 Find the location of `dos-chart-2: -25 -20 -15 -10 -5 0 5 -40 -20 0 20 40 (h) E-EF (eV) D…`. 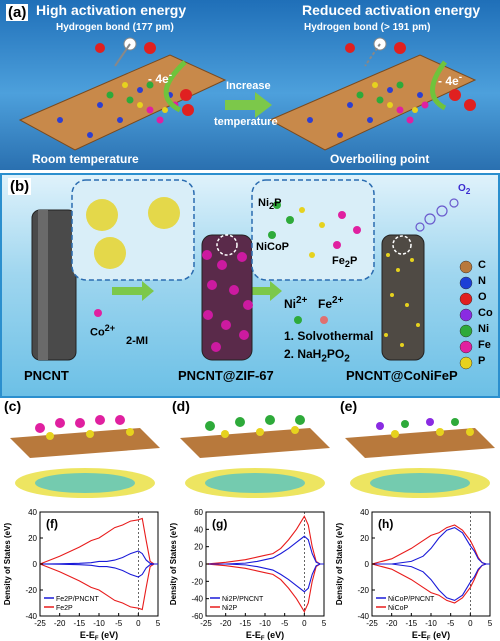

dos-chart-2: -25 -20 -15 -10 -5 0 5 -40 -20 0 20 40 (h) E-EF (eV) D… is located at coordinates (414, 574).